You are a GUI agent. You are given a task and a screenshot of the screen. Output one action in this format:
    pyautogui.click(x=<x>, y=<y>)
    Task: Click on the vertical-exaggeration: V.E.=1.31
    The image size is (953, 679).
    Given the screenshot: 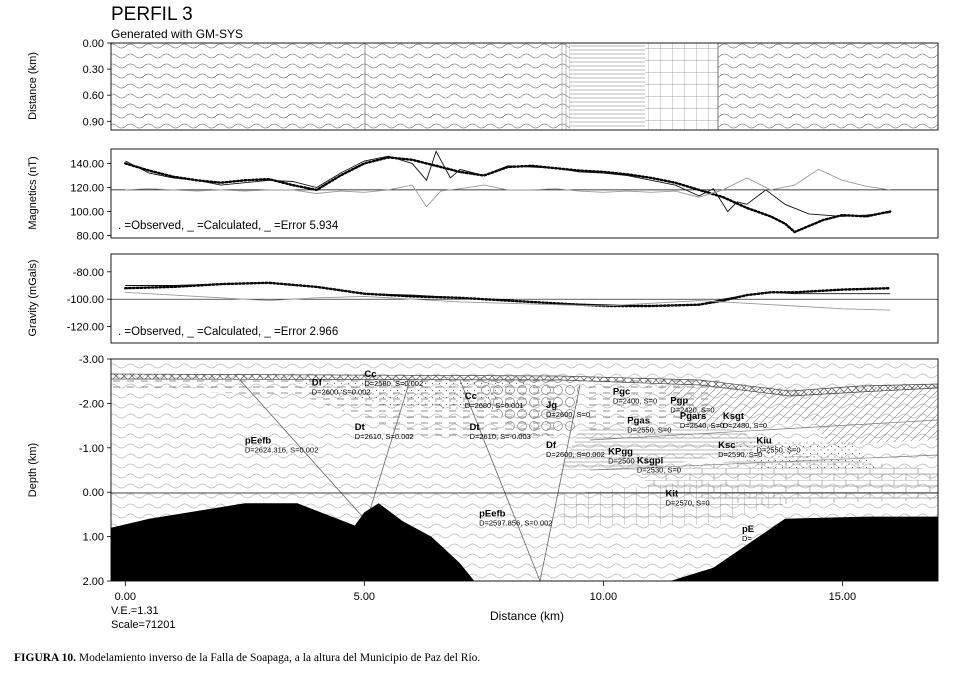 What is the action you would take?
    pyautogui.click(x=135, y=611)
    